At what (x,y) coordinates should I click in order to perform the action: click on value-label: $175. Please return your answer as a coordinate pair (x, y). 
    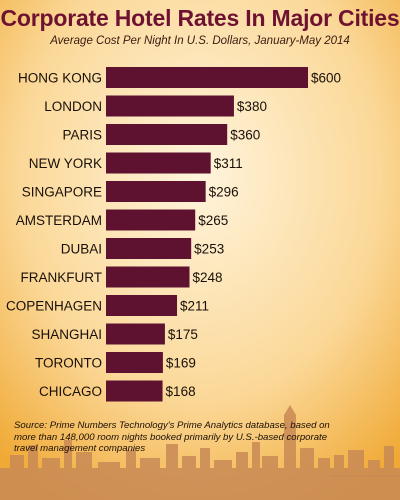
    Looking at the image, I should click on (183, 334).